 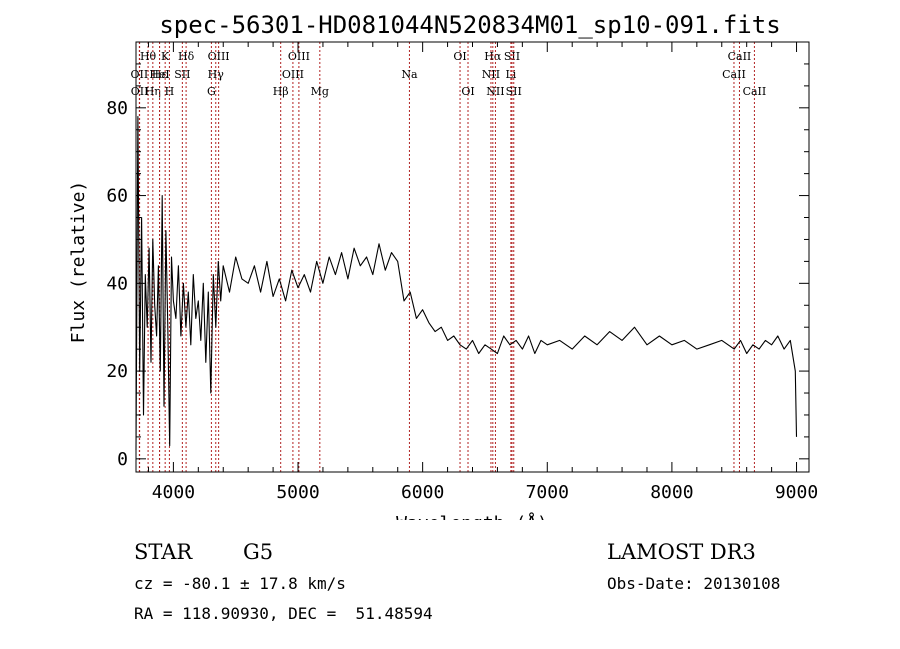 What do you see at coordinates (153, 91) in the screenshot?
I see `line-label: Hη` at bounding box center [153, 91].